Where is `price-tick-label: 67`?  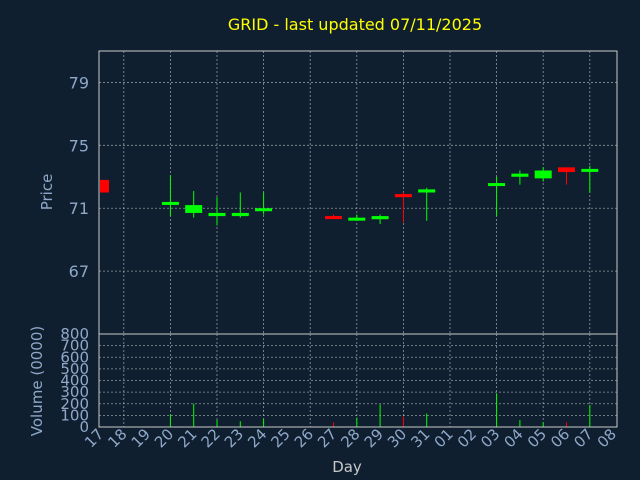
price-tick-label: 67 is located at coordinates (79, 271).